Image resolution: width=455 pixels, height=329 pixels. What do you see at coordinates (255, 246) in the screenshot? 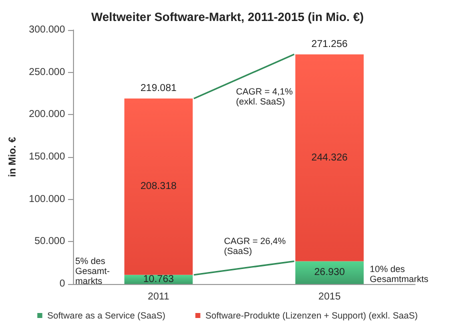
I see `annotation: CAGR = 26,4% (SaaS)` at bounding box center [255, 246].